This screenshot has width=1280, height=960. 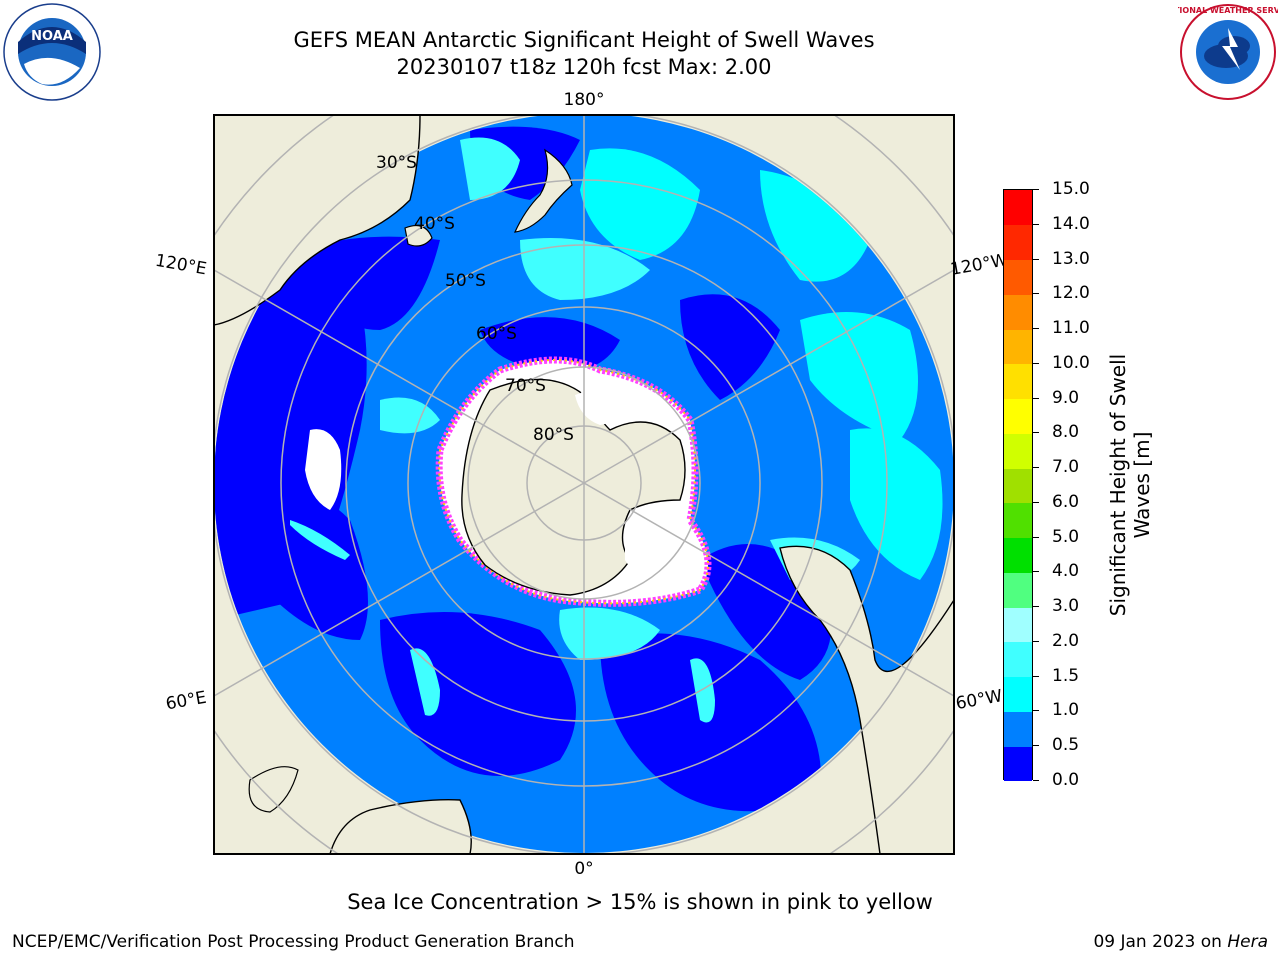 I want to click on tasmania, so click(x=418, y=236).